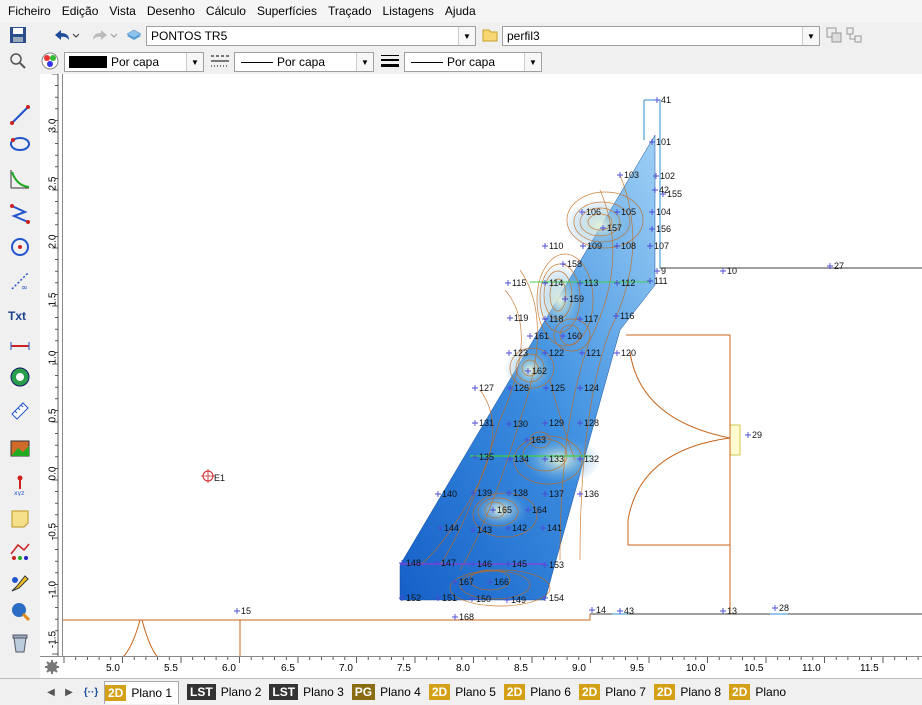 Image resolution: width=922 pixels, height=705 pixels. Describe the element at coordinates (483, 423) in the screenshot. I see `survey-point: 131` at that location.